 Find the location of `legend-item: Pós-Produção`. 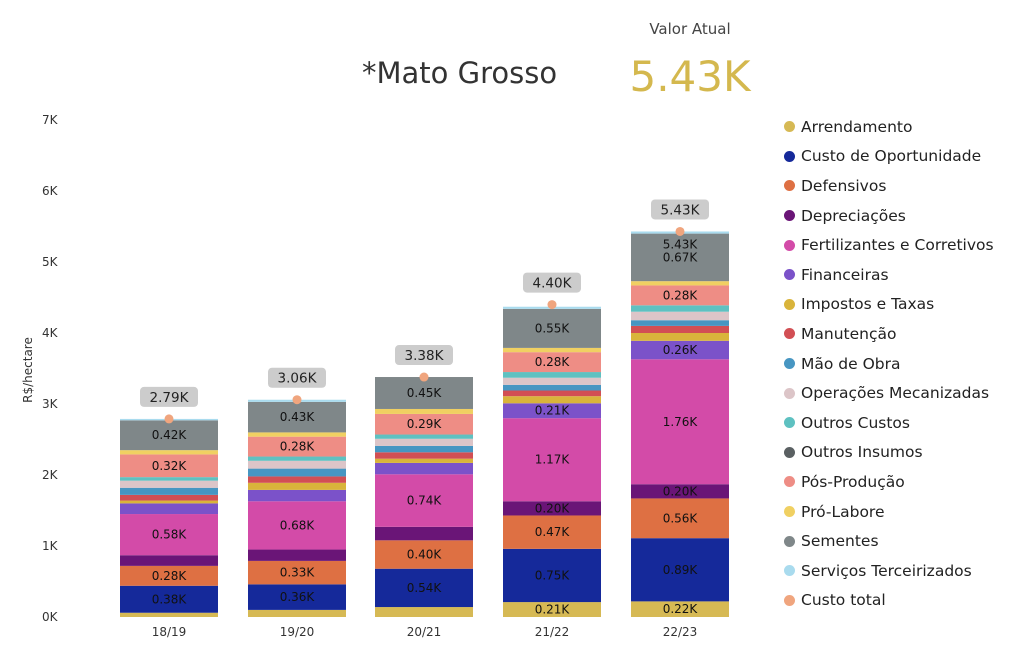

legend-item: Pós-Produção is located at coordinates (889, 482).